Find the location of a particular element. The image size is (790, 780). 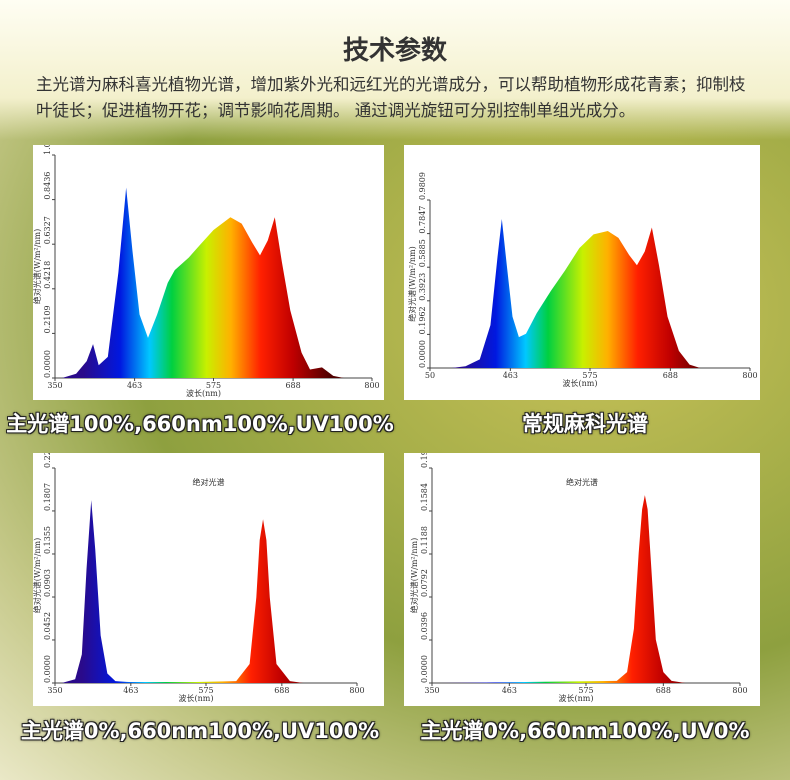

y-tick-label: 0.2258 is located at coordinates (47, 460).